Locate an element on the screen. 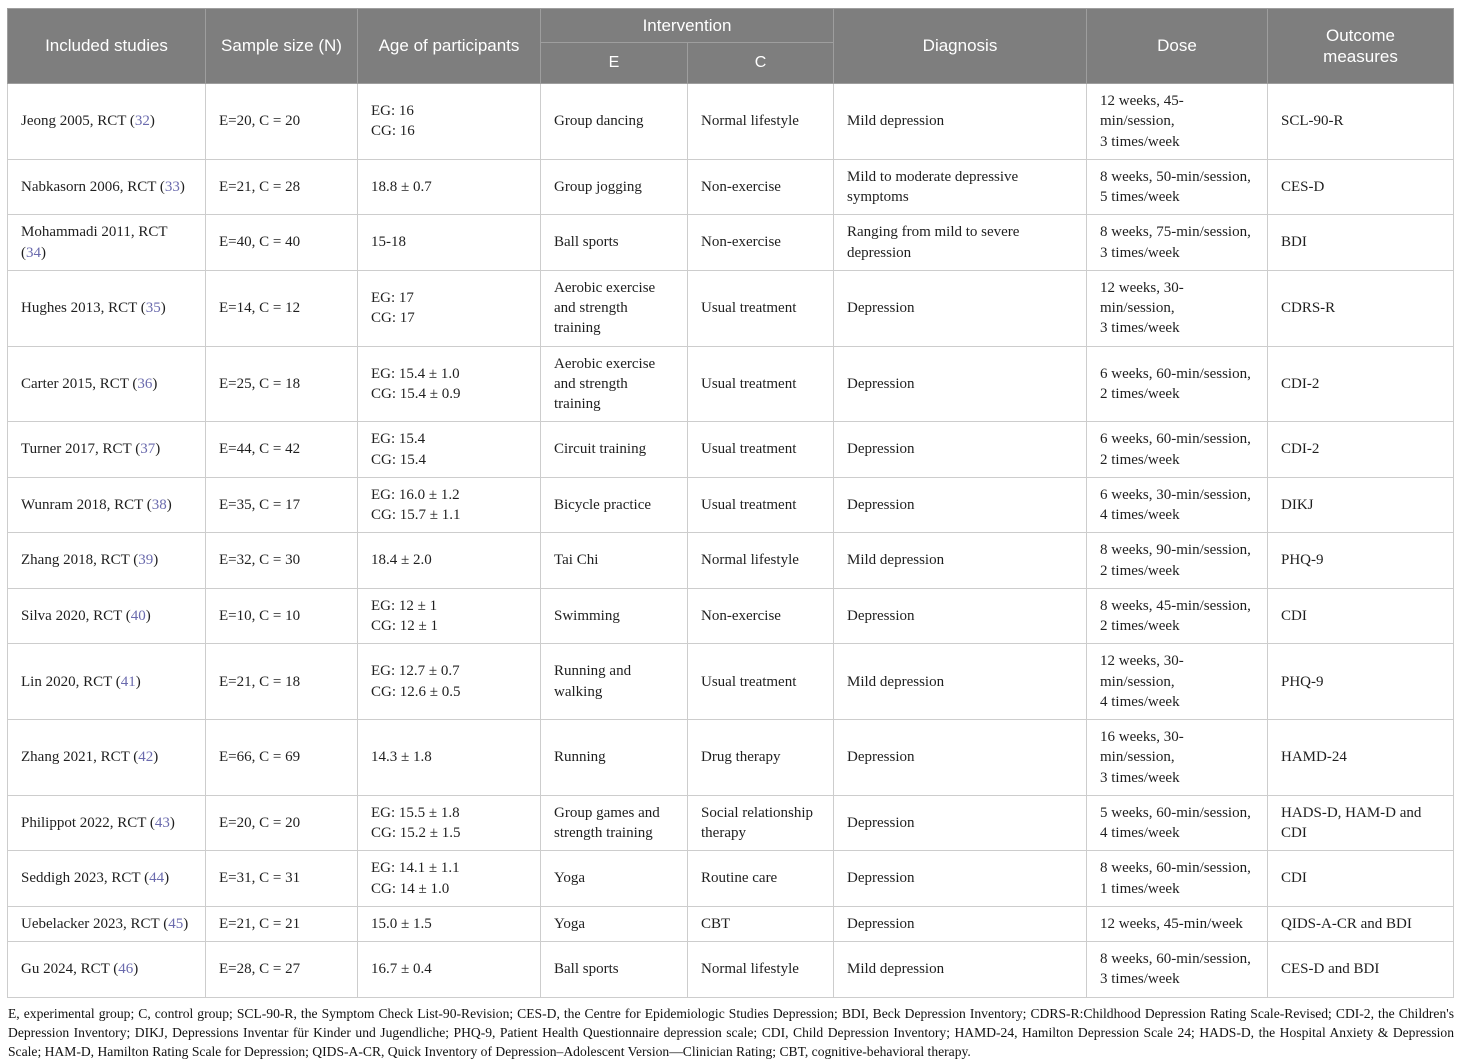 Image resolution: width=1460 pixels, height=1061 pixels. citation-link: 40 is located at coordinates (138, 616).